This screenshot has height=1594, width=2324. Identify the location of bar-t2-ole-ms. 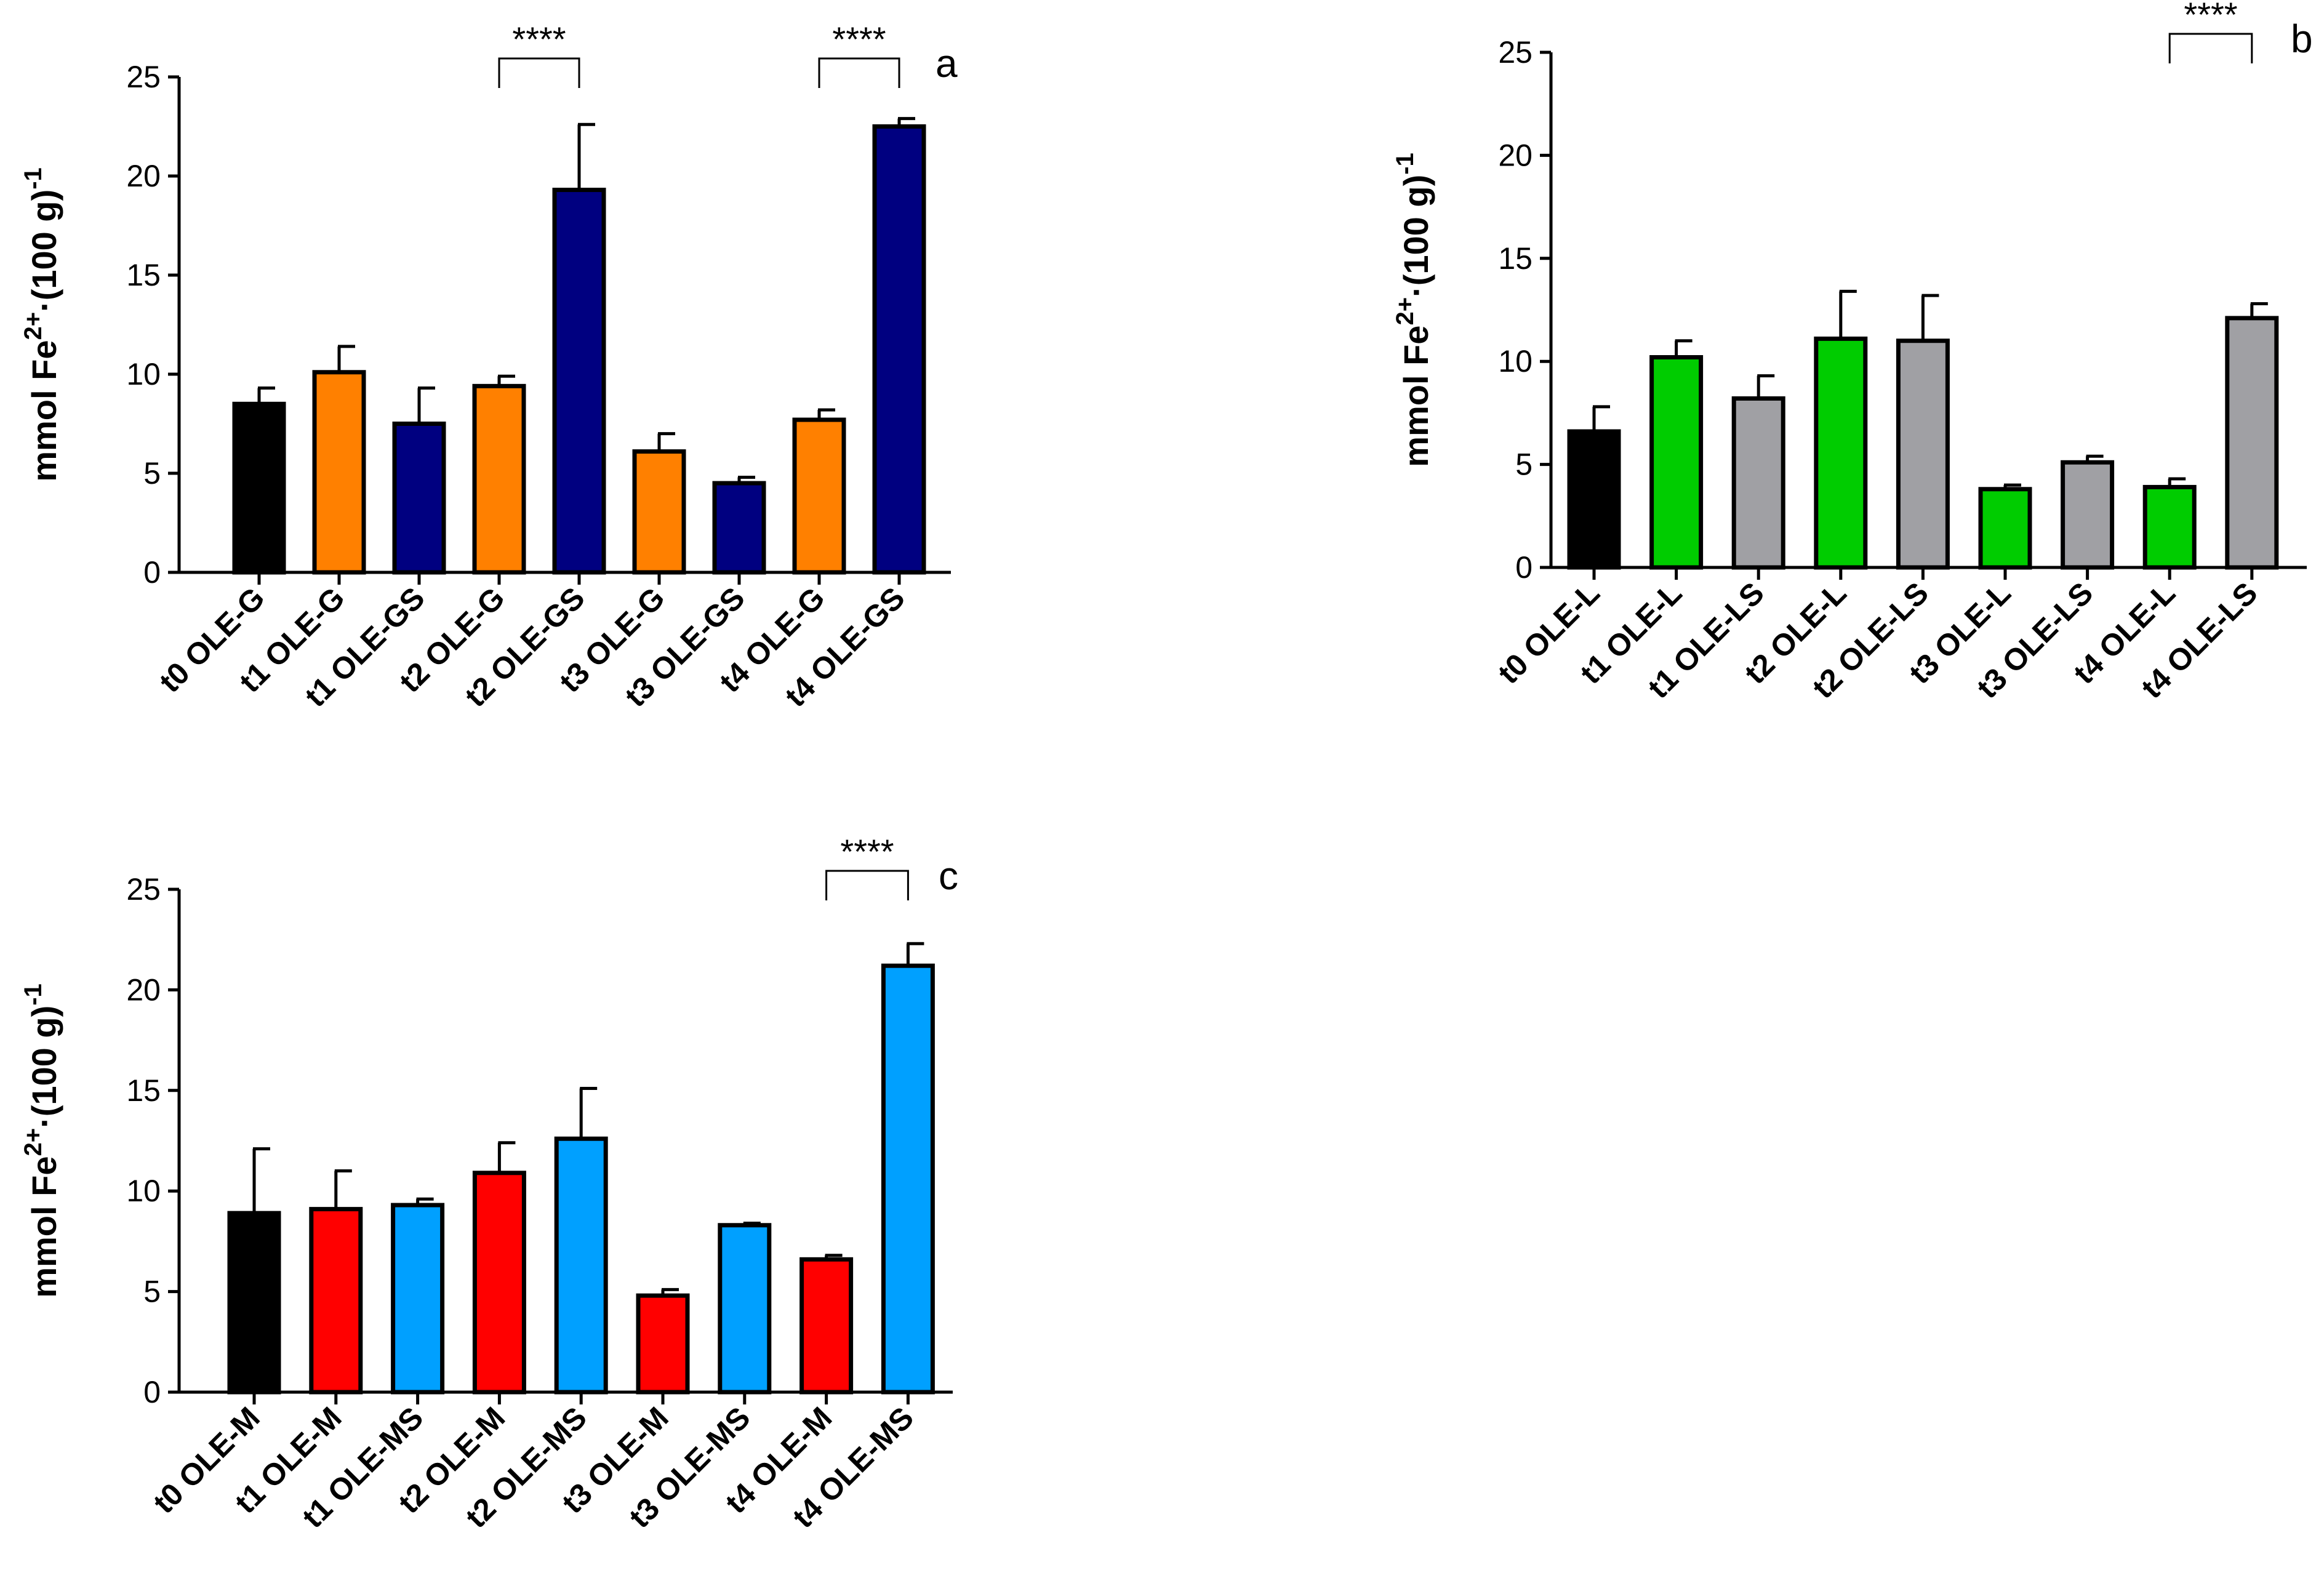
(581, 1265).